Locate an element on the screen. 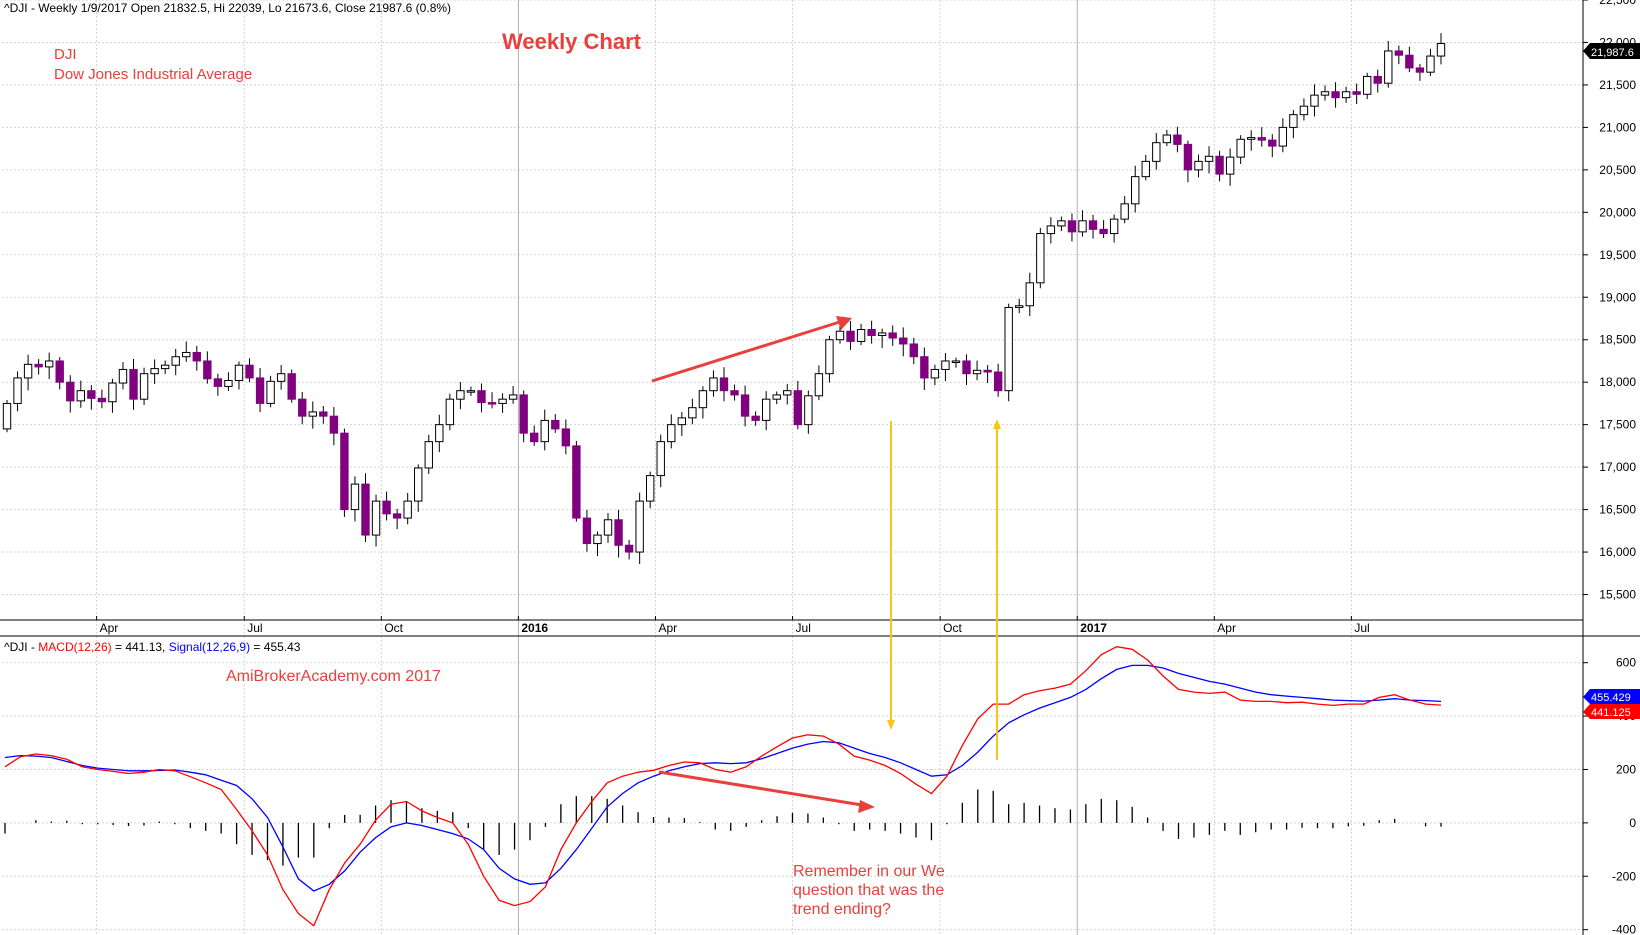 Image resolution: width=1640 pixels, height=935 pixels. note-line-1: Remember in our We is located at coordinates (869, 871).